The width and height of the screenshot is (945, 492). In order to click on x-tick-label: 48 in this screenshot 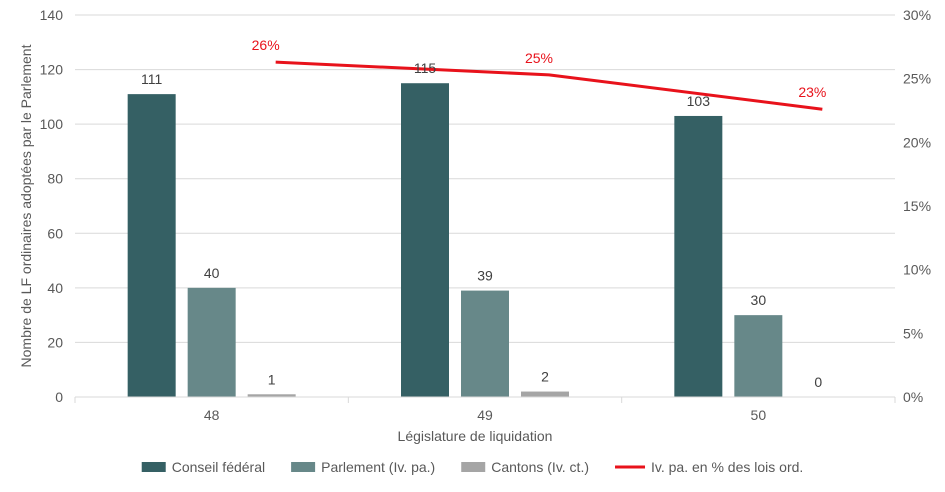, I will do `click(212, 415)`.